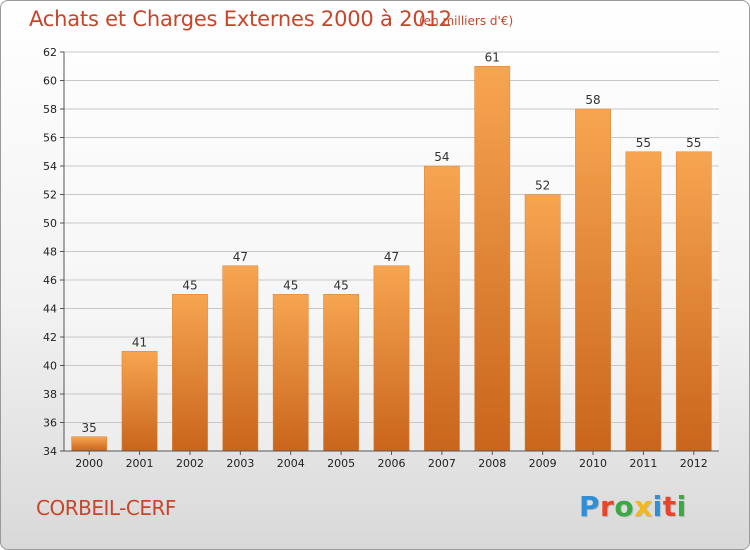  What do you see at coordinates (693, 301) in the screenshot?
I see `bar-2012` at bounding box center [693, 301].